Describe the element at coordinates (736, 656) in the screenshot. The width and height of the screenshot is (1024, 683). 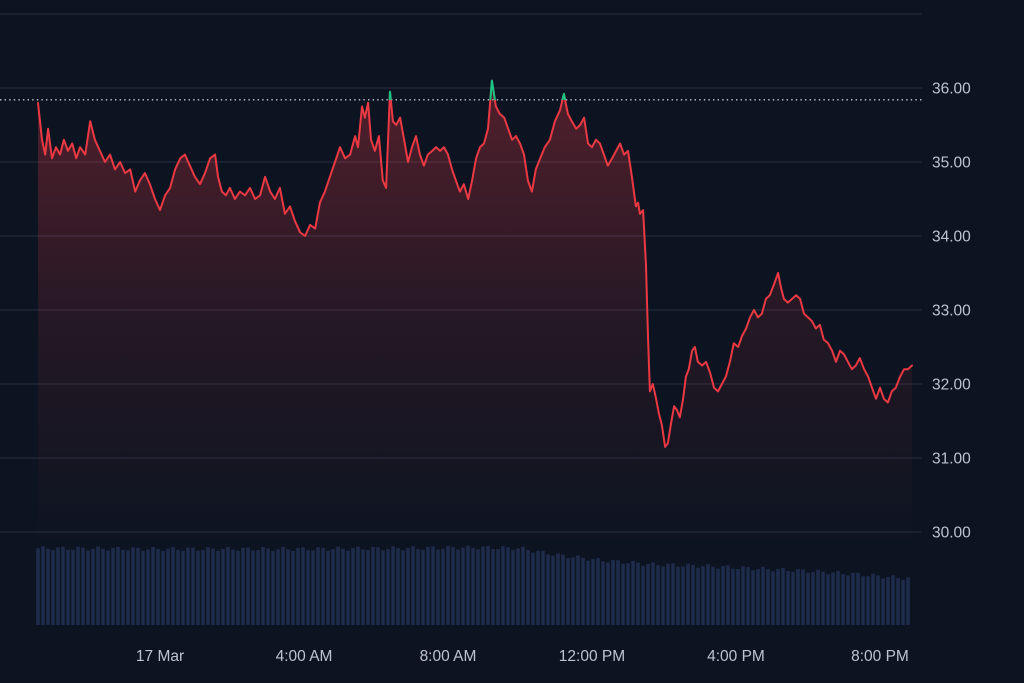
I see `x-axis-tick-label: 4:00 PM` at that location.